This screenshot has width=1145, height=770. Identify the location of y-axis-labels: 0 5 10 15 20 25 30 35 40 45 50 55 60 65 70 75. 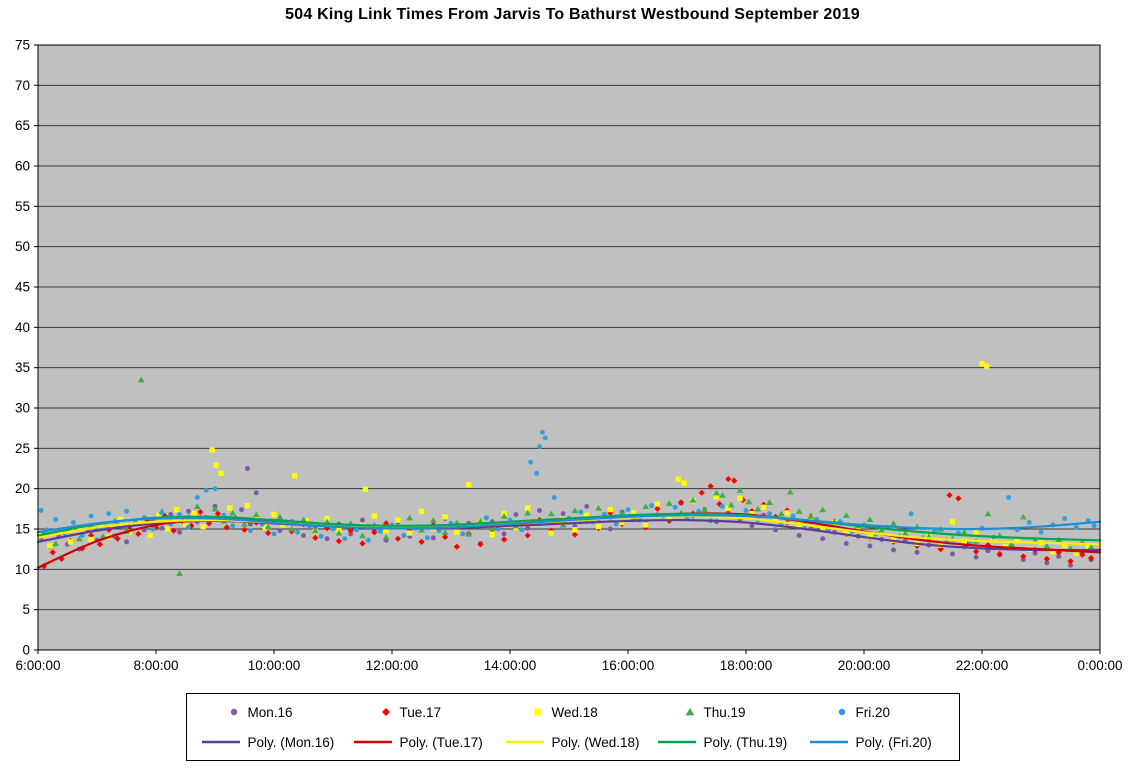
(22, 348).